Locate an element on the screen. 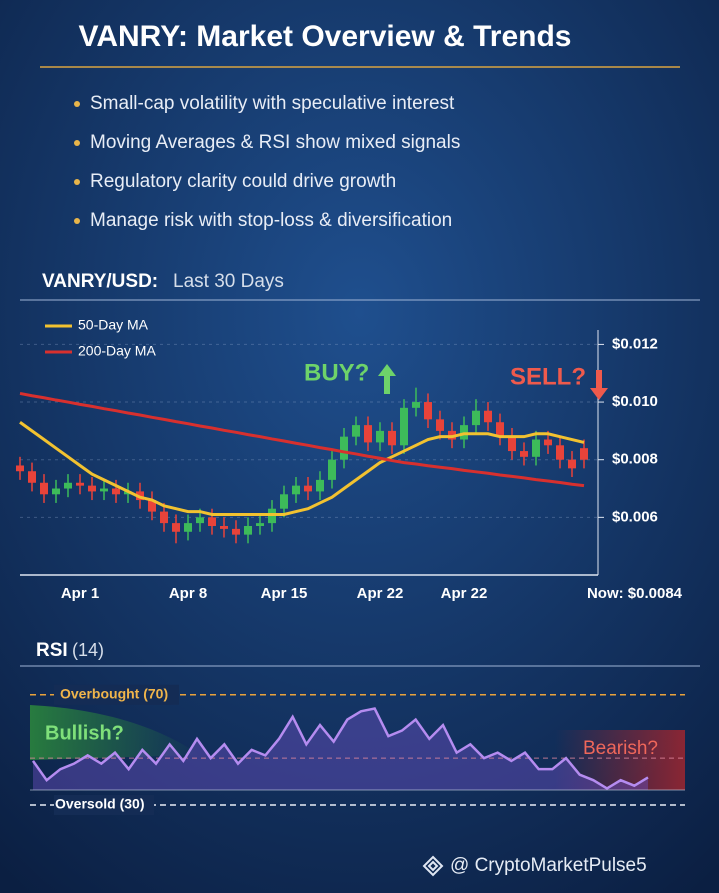  y-tick-label: $0.006 is located at coordinates (635, 516).